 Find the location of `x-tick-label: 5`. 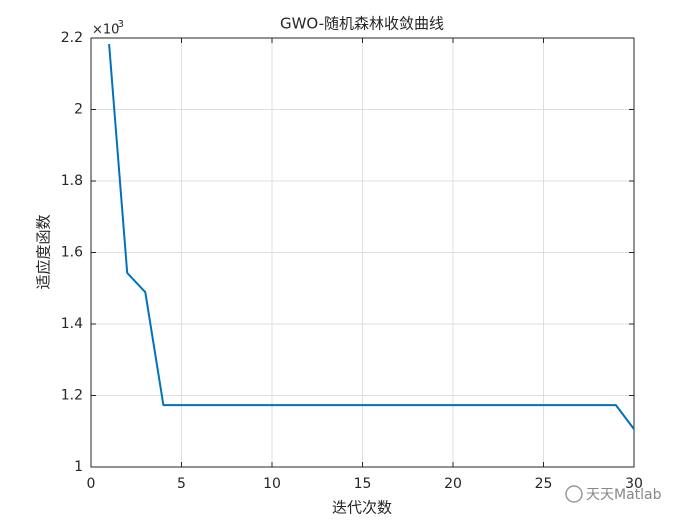

x-tick-label: 5 is located at coordinates (181, 484).